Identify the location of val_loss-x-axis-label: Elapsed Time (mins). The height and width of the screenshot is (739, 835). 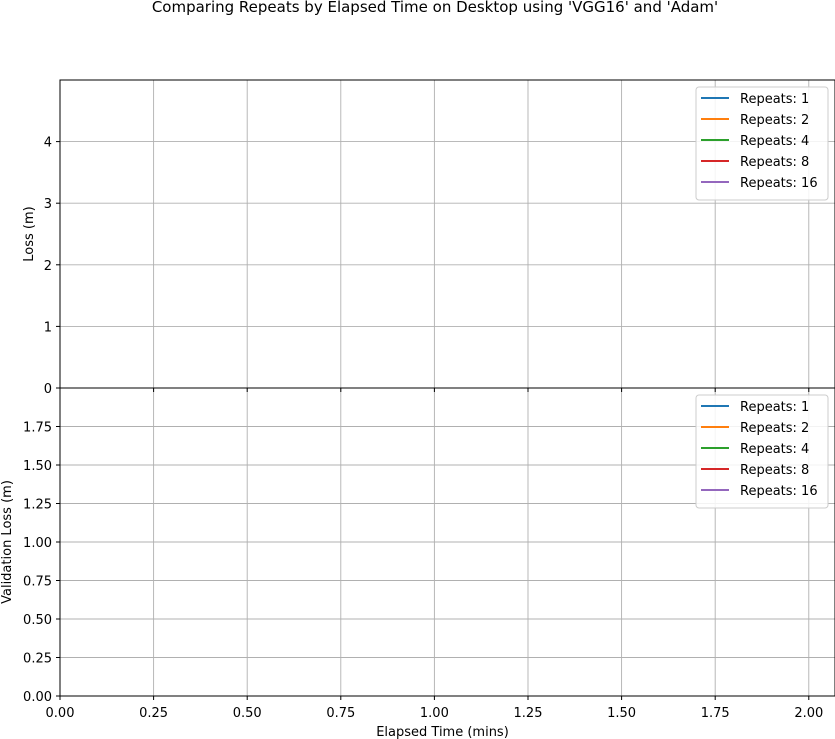
(442, 732).